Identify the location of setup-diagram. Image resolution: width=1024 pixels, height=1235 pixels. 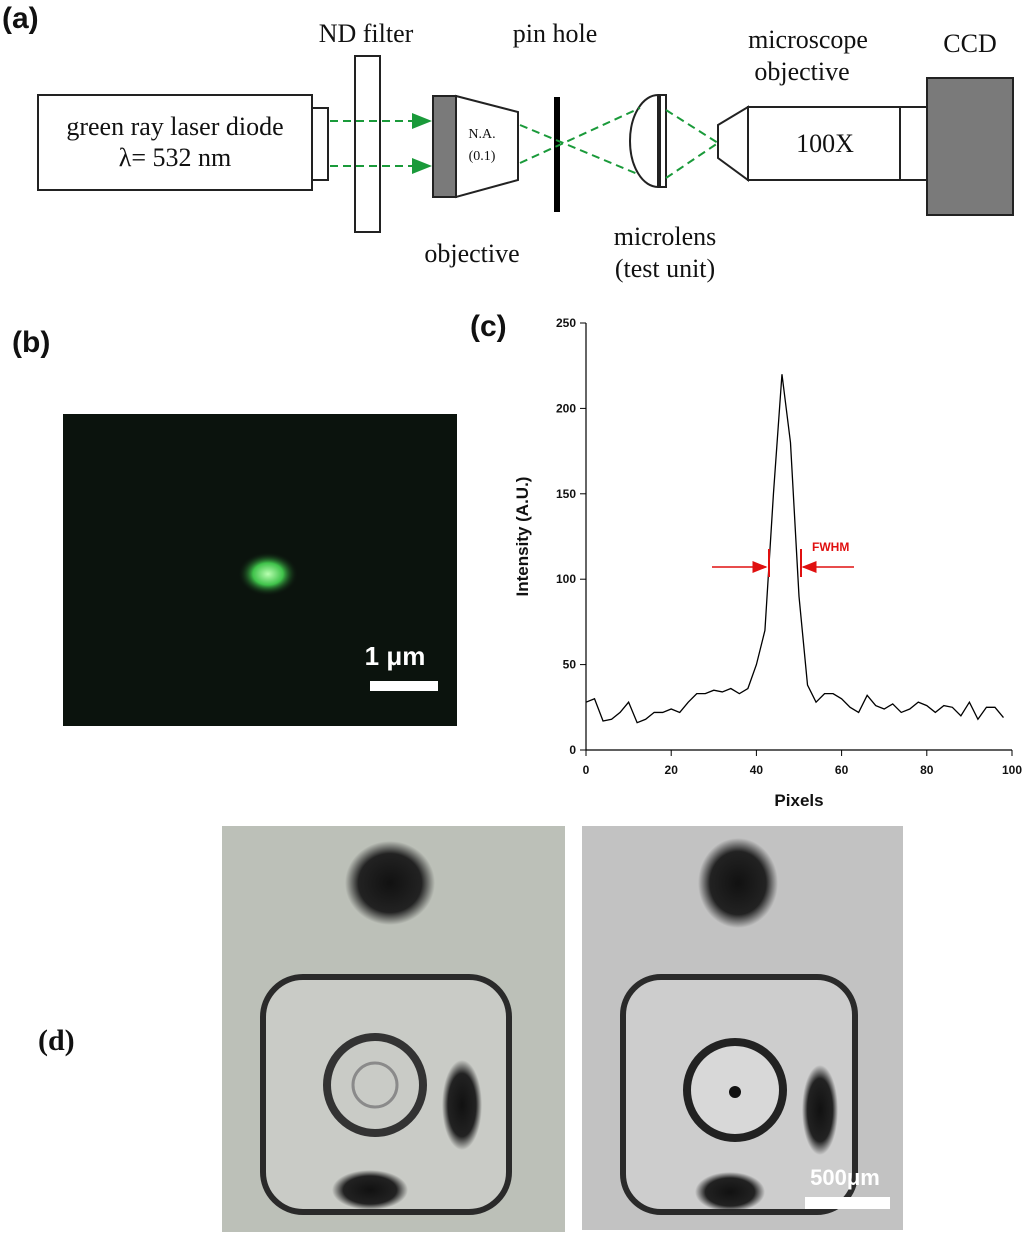
(525, 144).